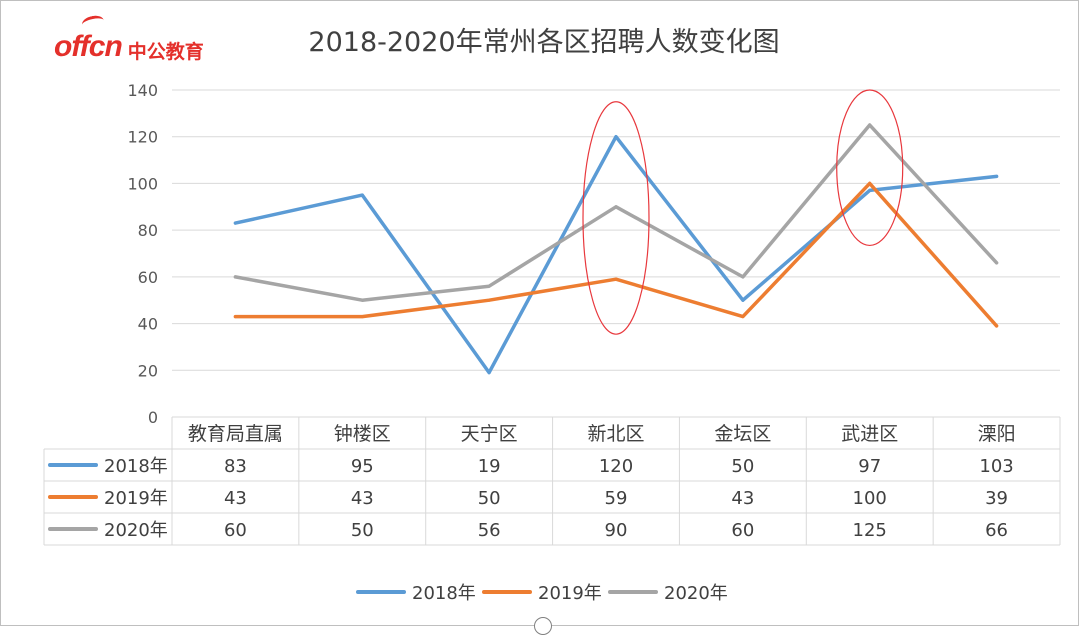 Image resolution: width=1080 pixels, height=635 pixels. What do you see at coordinates (136, 530) in the screenshot?
I see `table-series-label: 2020年` at bounding box center [136, 530].